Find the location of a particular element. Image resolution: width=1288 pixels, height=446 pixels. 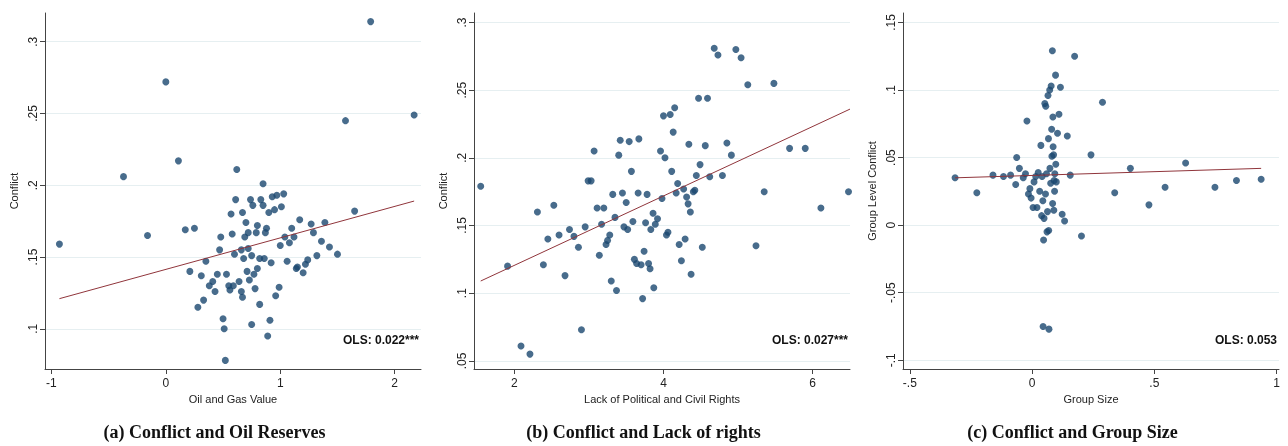

text: (a) Conflict and Oil Reserves is located at coordinates (214, 432).